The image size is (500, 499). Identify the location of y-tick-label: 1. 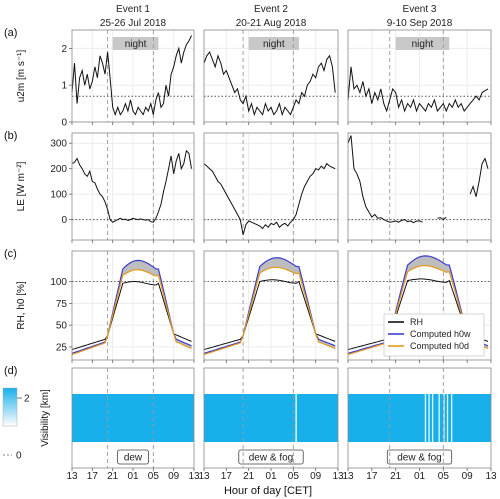
(64, 86).